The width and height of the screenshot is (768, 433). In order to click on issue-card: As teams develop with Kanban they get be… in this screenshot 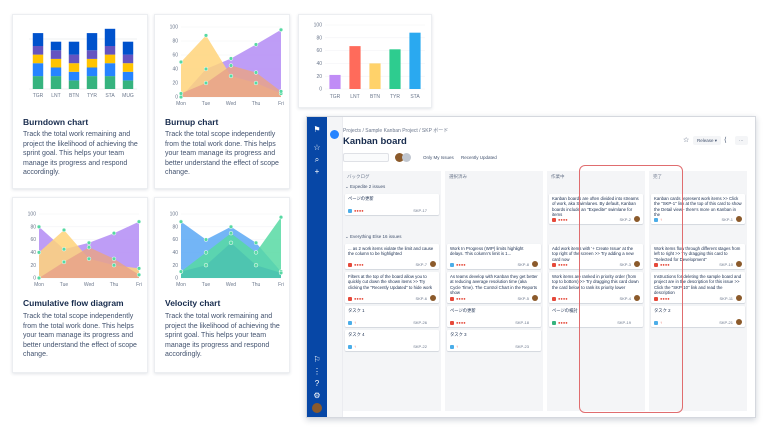, I will do `click(494, 287)`.